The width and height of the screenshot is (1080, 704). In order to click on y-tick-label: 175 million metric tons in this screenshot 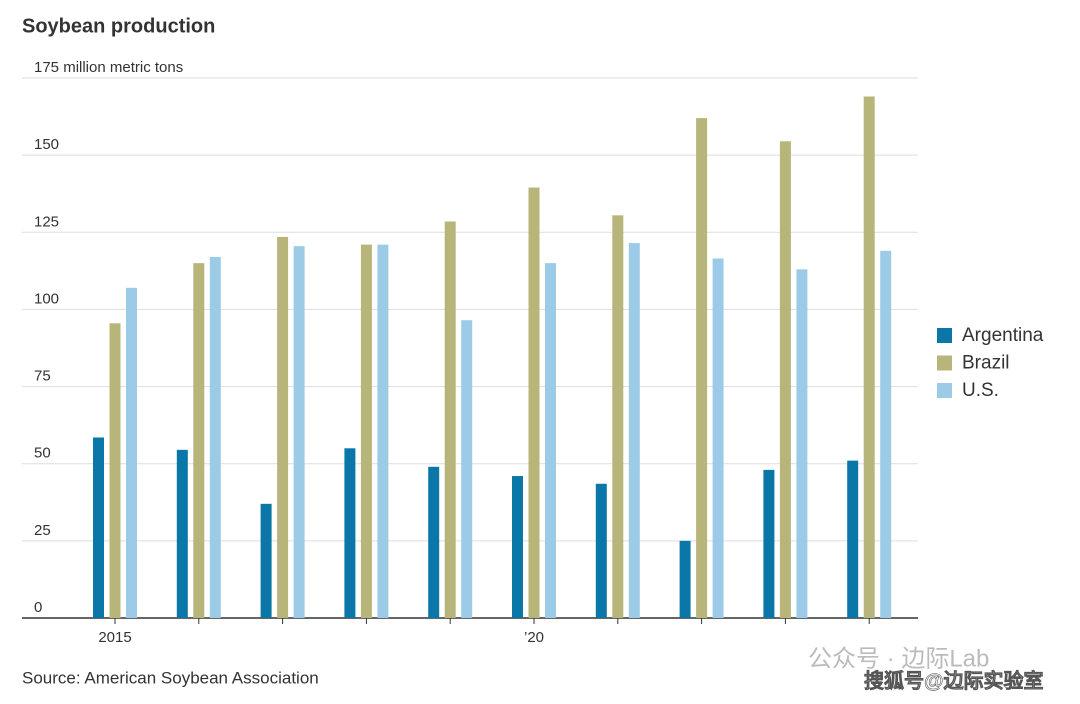, I will do `click(108, 67)`.